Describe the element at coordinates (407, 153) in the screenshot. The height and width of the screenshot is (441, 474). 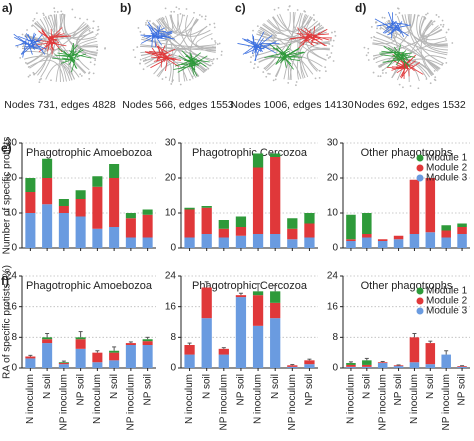
I see `chart-title: Other phagotrophs` at that location.